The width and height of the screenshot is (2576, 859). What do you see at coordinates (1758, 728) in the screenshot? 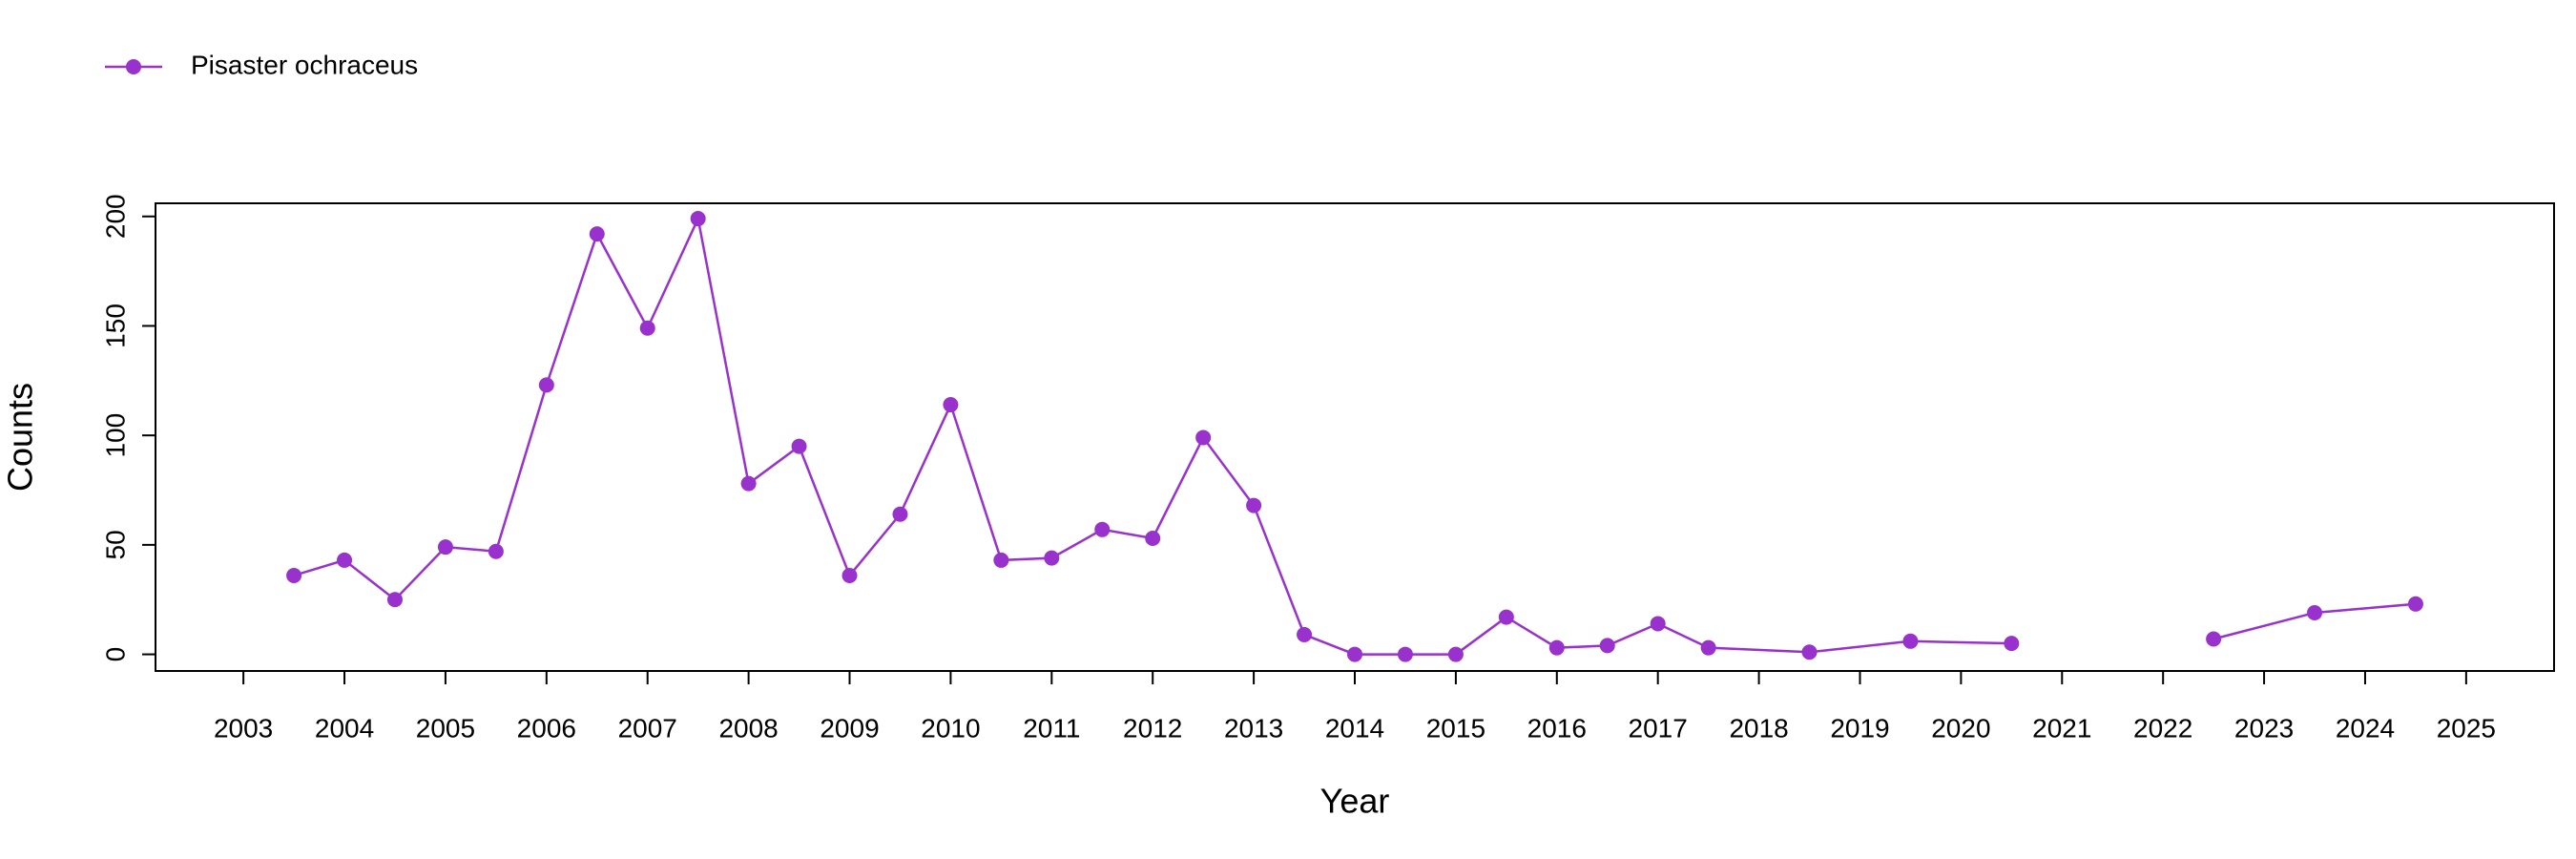
I see `x-tick-label: 2018` at bounding box center [1758, 728].